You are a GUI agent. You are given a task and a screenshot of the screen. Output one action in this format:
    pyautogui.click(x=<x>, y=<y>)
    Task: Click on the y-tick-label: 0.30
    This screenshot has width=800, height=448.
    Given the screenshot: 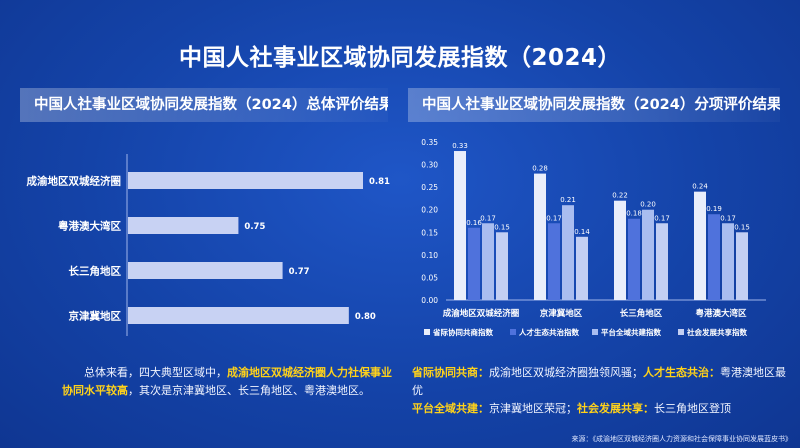 What is the action you would take?
    pyautogui.click(x=429, y=165)
    